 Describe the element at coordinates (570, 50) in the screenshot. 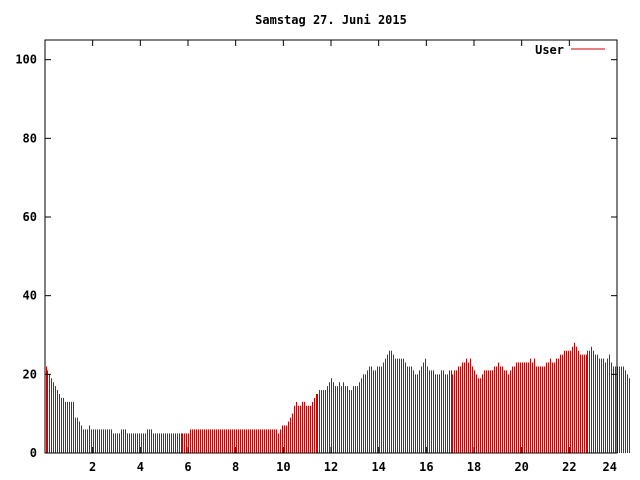

I see `legend: User` at that location.